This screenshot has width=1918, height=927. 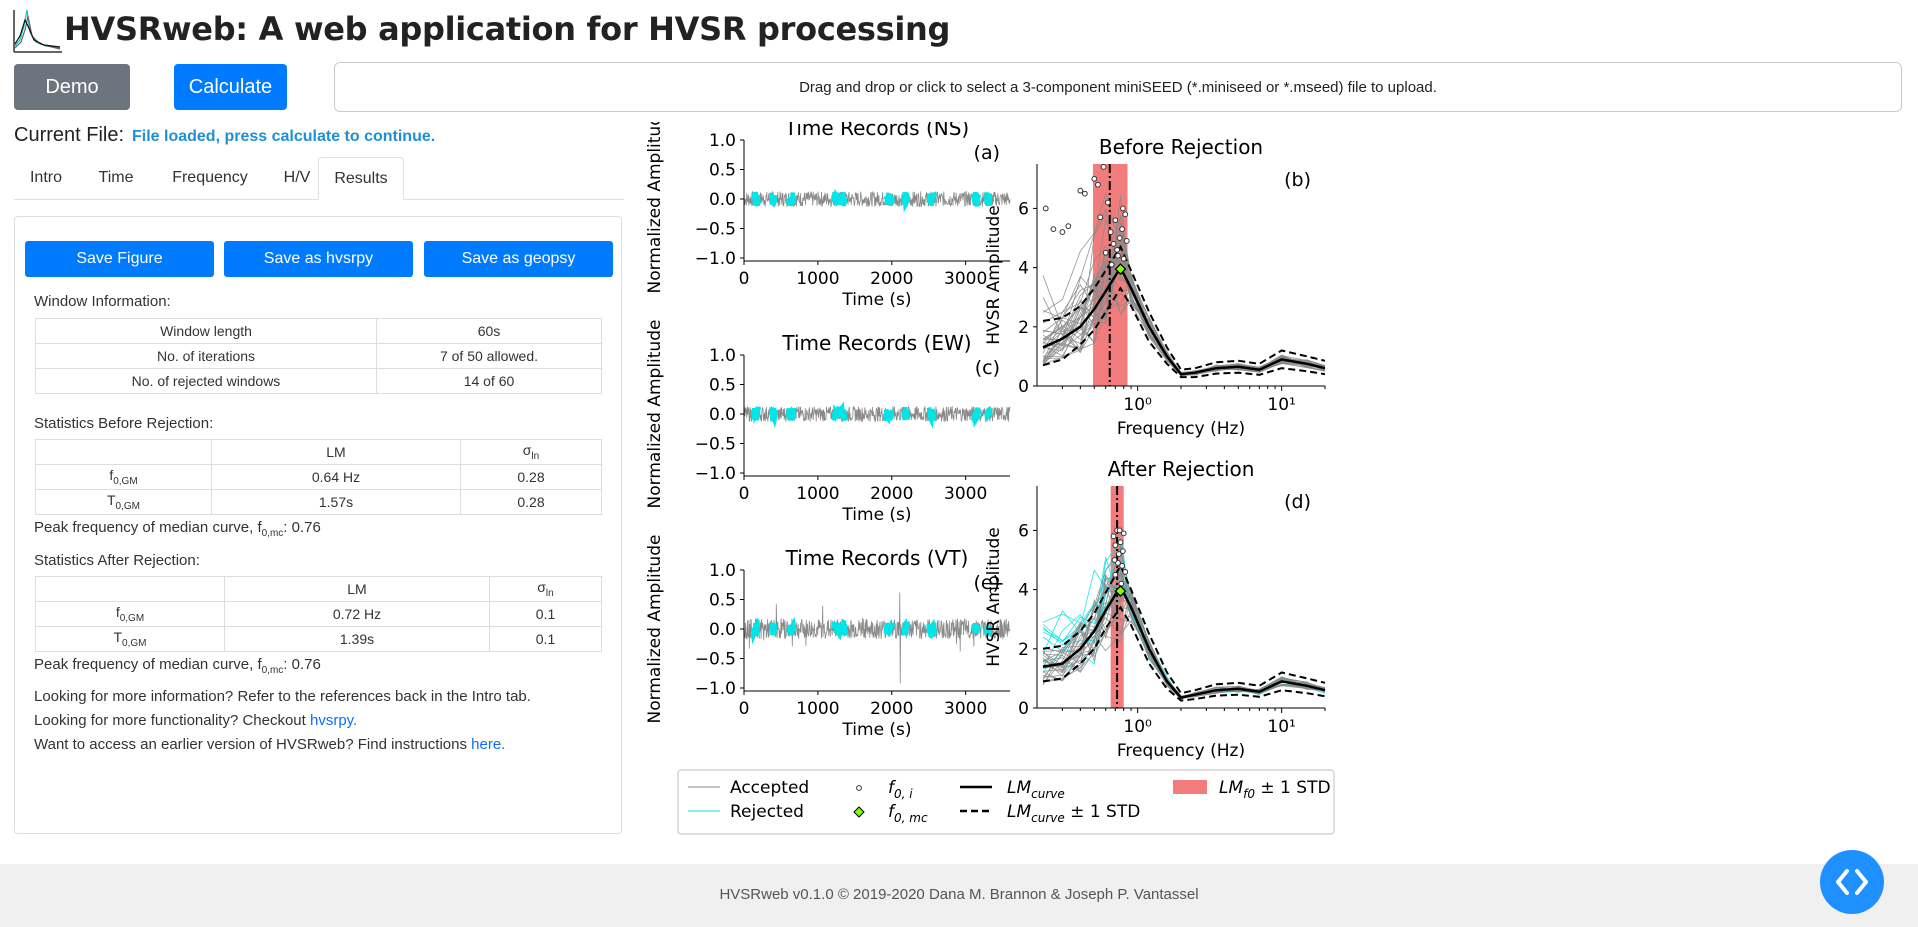 I want to click on current-file-label: Current File:, so click(x=69, y=135).